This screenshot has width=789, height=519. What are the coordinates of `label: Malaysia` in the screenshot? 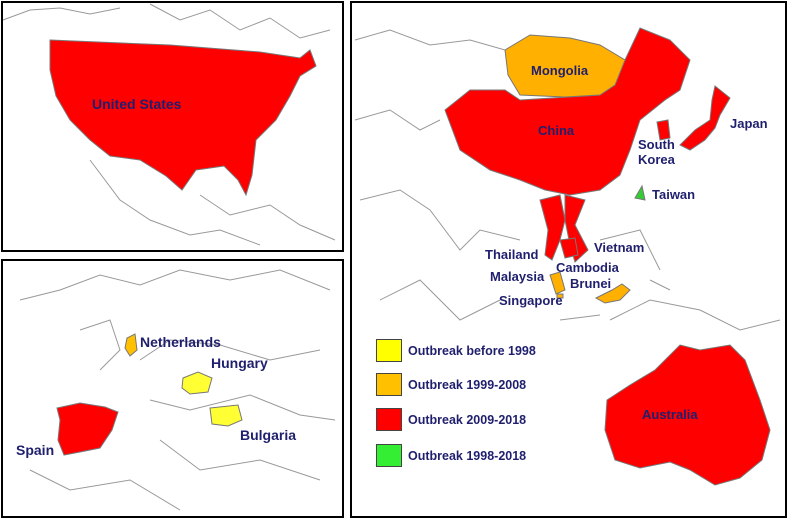 It's located at (517, 276).